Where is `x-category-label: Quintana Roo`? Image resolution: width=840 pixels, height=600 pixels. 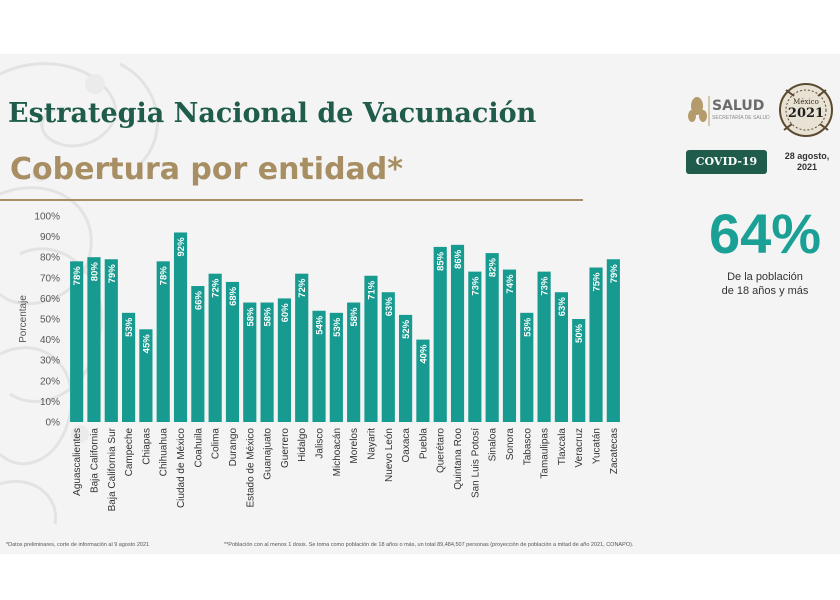
x-category-label: Quintana Roo is located at coordinates (458, 459).